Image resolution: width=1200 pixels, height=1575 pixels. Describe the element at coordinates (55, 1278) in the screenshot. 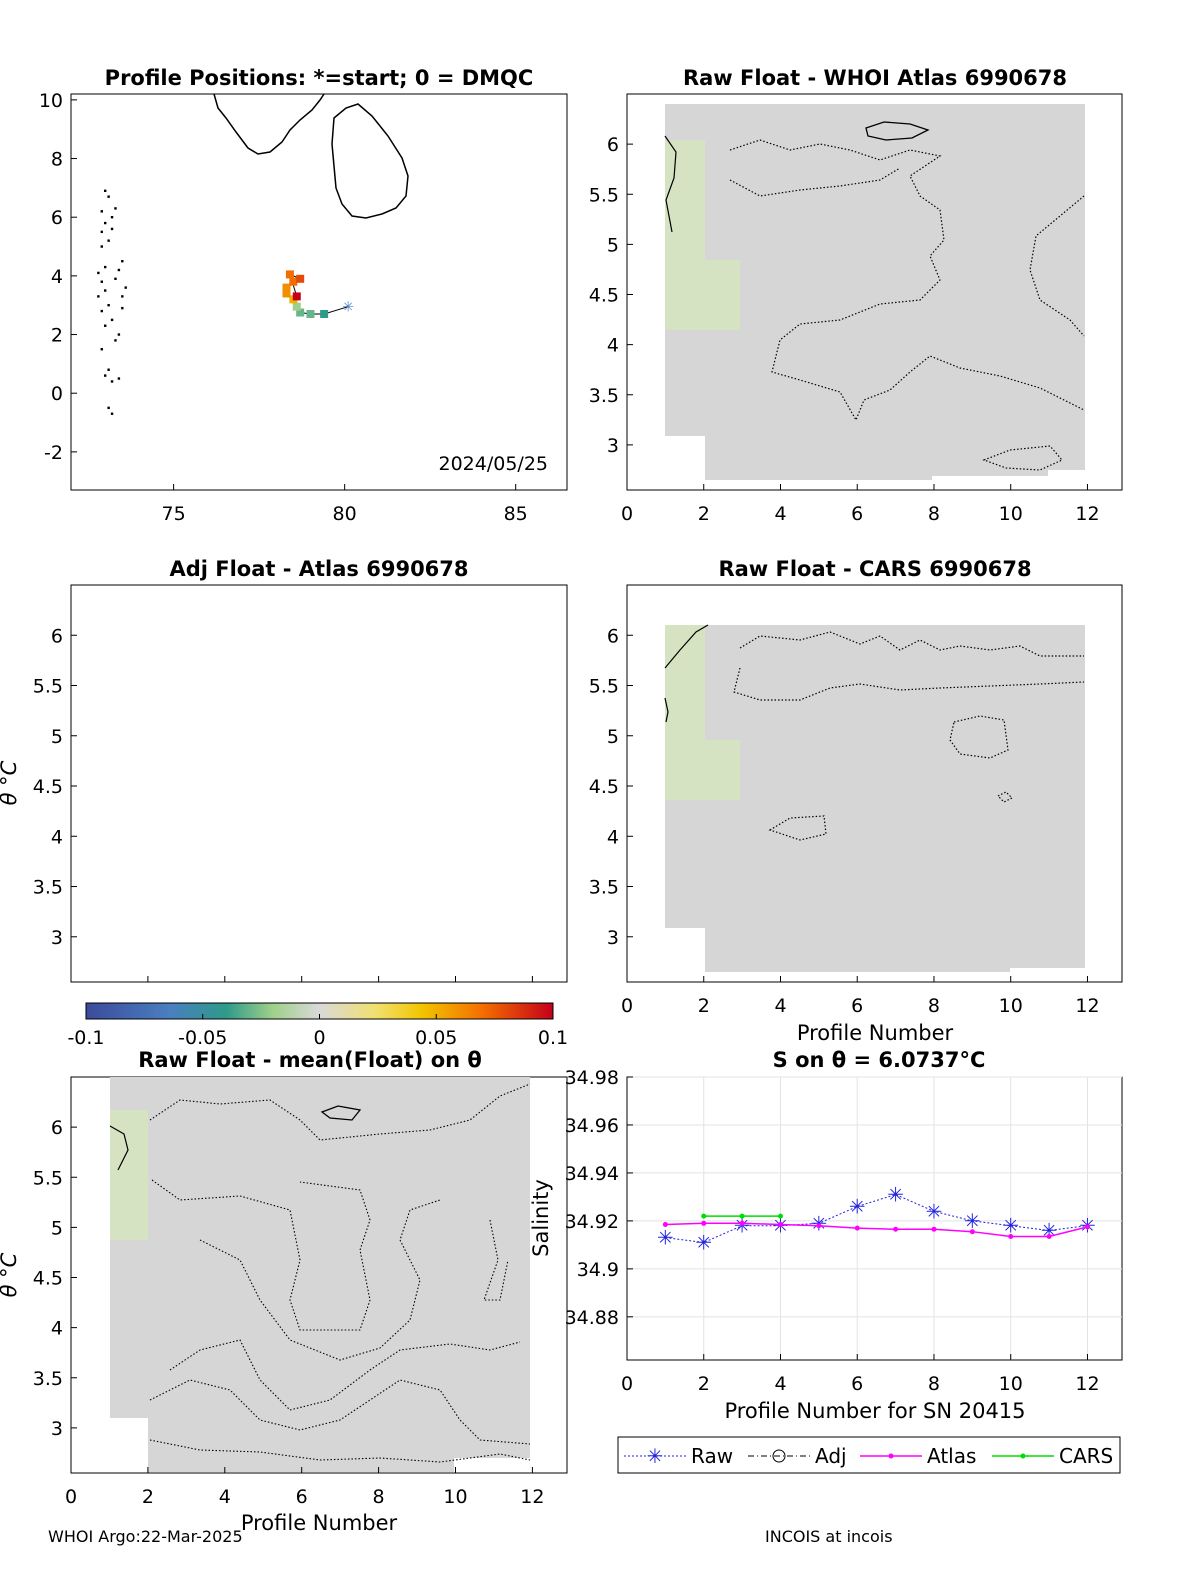

I see `raw-mean-y-ticks: 6 5.5 5 4.5 4 3.5 3` at that location.